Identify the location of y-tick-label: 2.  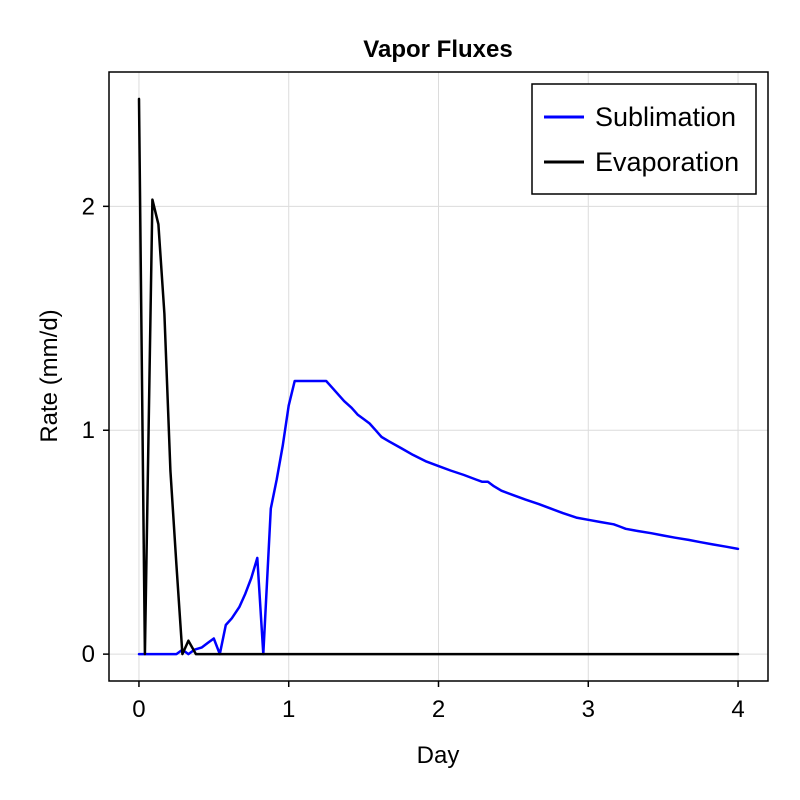
(88, 206).